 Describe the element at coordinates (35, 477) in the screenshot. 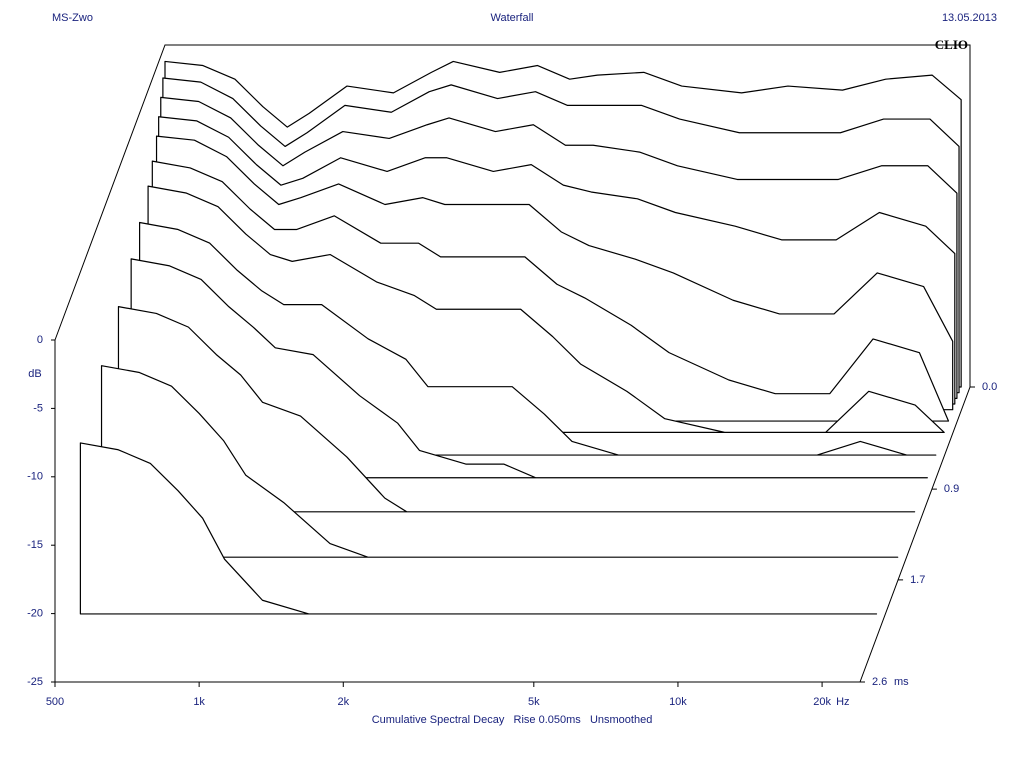

I see `y-tick-label: -10` at that location.